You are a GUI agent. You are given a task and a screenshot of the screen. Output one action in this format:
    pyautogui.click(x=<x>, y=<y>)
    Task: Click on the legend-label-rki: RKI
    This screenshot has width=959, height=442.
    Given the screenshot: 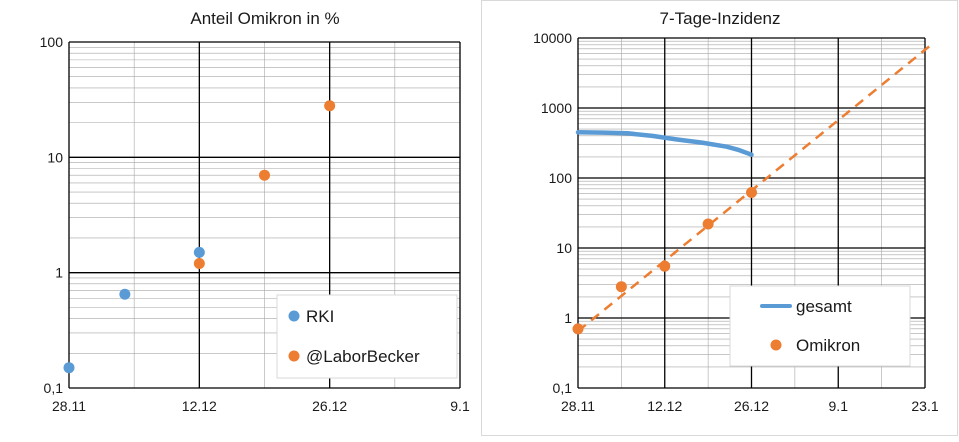 What is the action you would take?
    pyautogui.click(x=320, y=316)
    